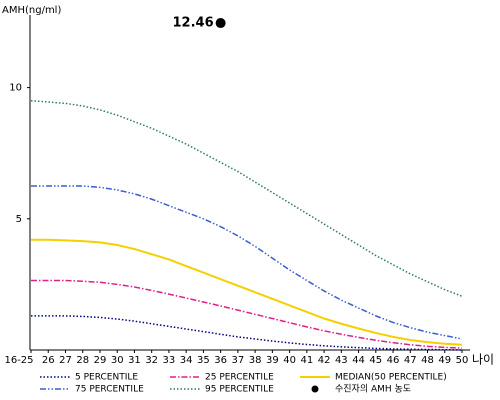 Image resolution: width=500 pixels, height=400 pixels. Describe the element at coordinates (82, 360) in the screenshot. I see `x-tick-label: 28` at that location.